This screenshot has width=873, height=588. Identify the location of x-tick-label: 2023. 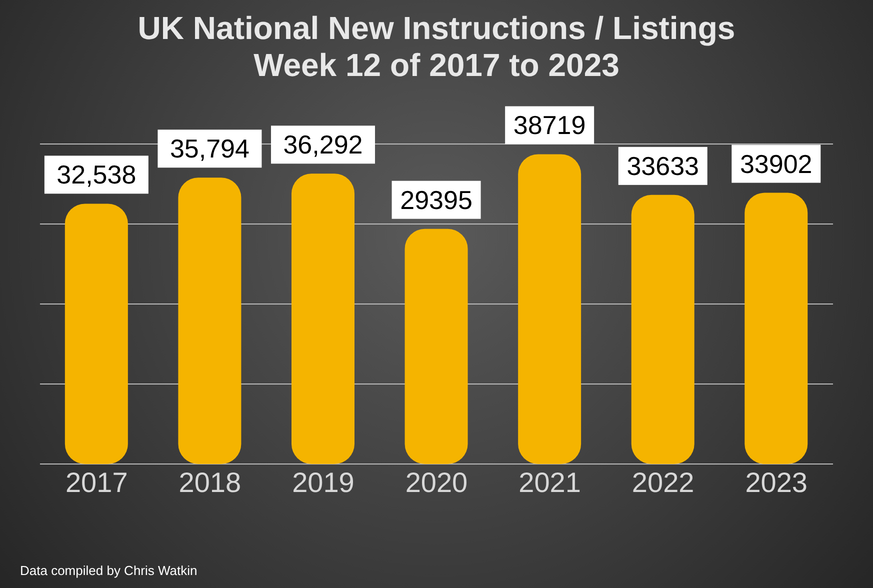
(776, 482).